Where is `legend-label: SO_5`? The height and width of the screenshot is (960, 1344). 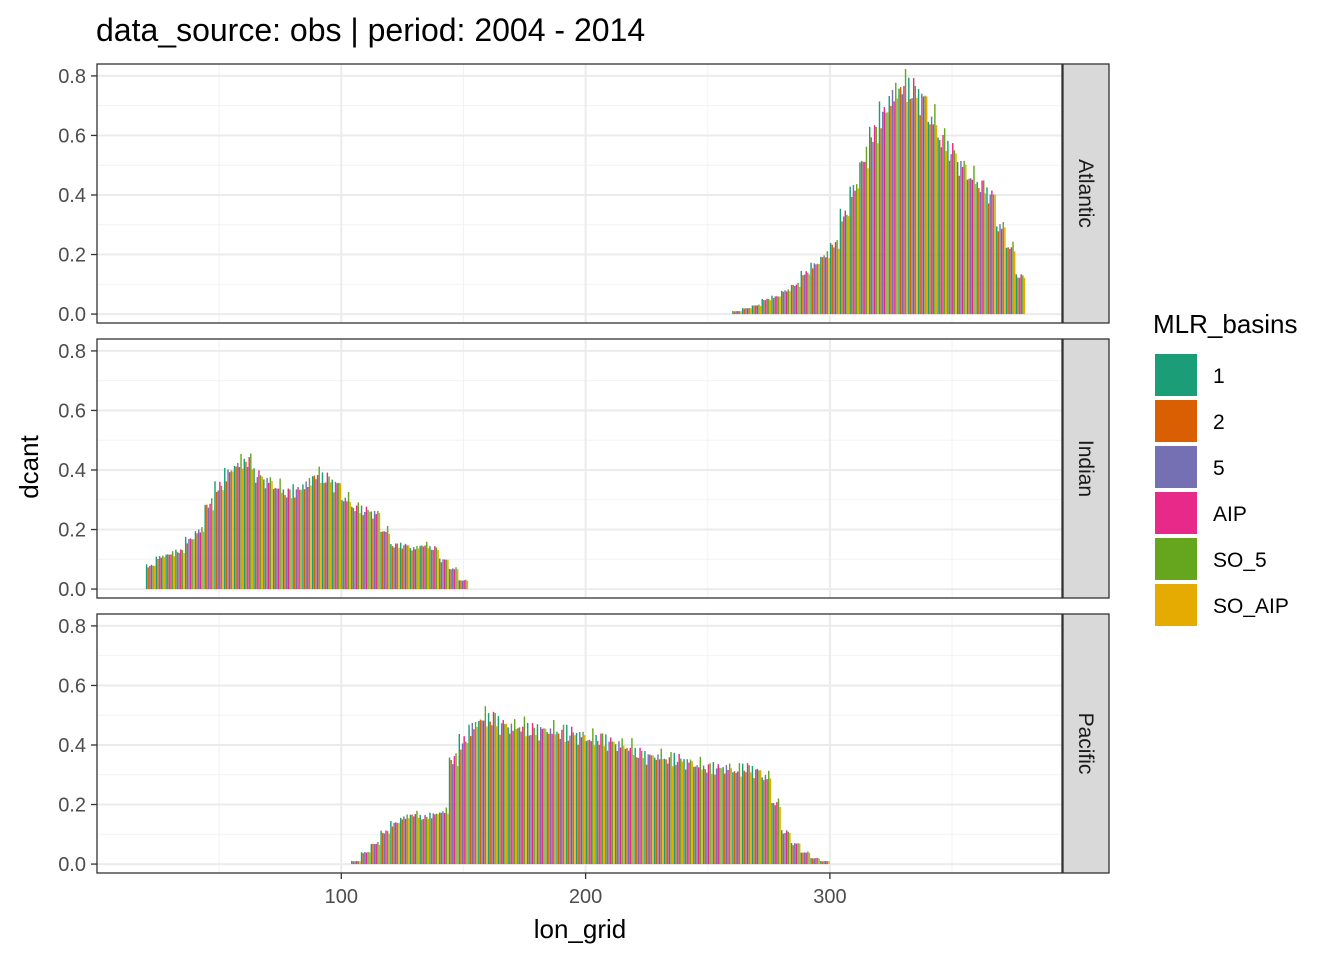 legend-label: SO_5 is located at coordinates (1240, 560).